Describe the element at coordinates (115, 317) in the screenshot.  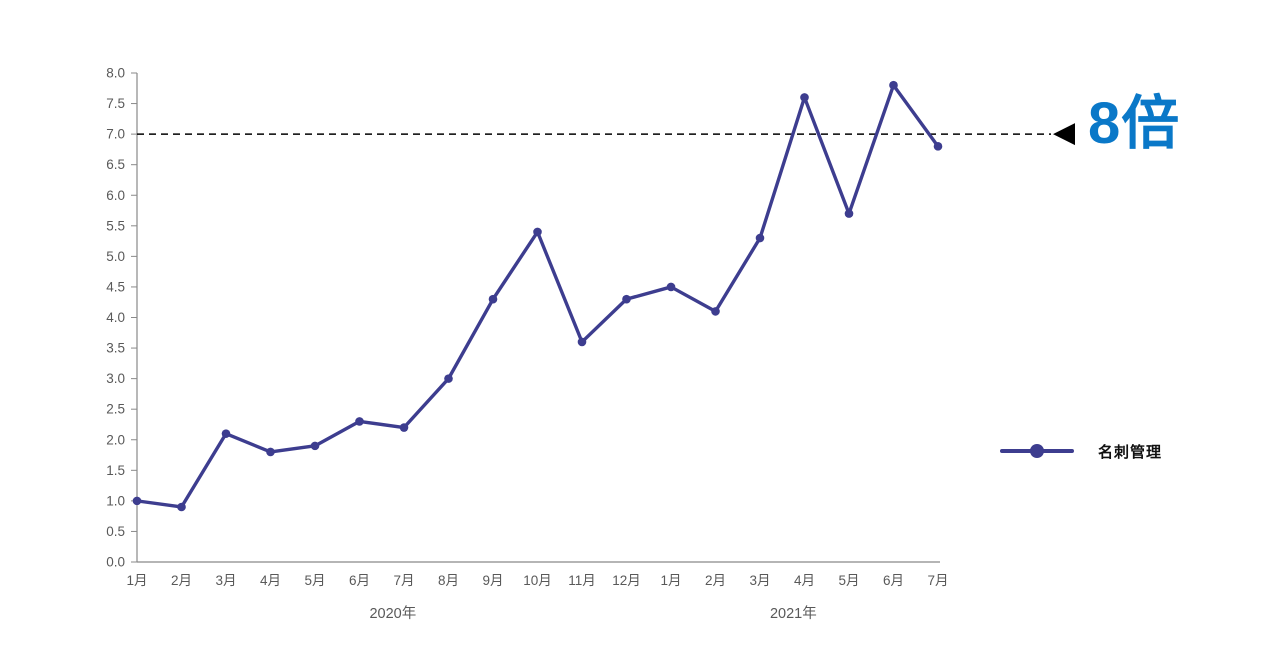
I see `y-tick-label: 4.0` at that location.